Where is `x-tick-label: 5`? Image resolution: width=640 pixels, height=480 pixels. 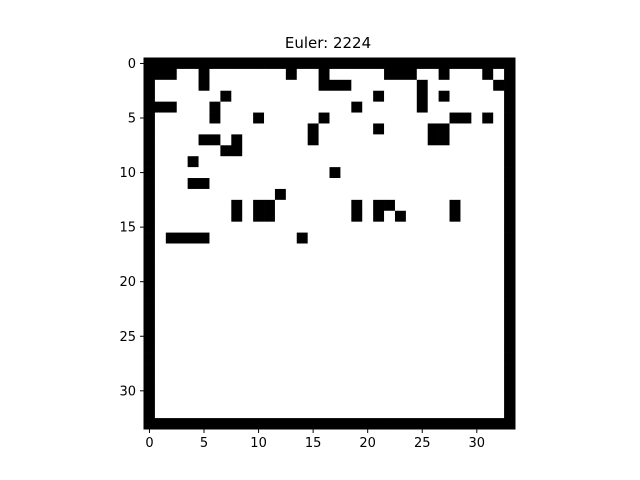
x-tick-label: 5 is located at coordinates (204, 443).